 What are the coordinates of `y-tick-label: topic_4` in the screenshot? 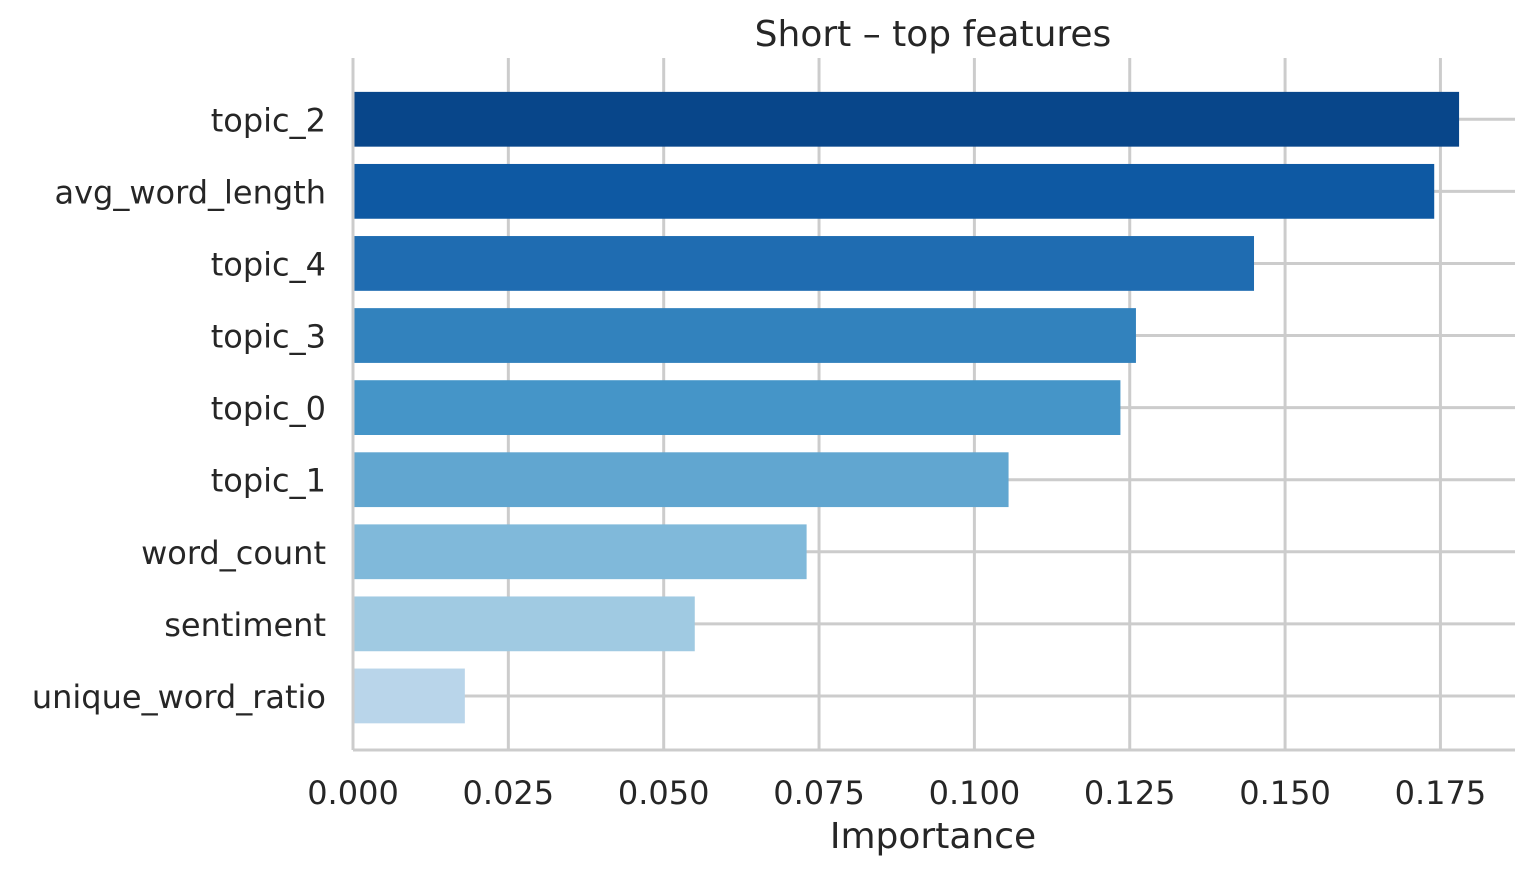 It's located at (268, 264).